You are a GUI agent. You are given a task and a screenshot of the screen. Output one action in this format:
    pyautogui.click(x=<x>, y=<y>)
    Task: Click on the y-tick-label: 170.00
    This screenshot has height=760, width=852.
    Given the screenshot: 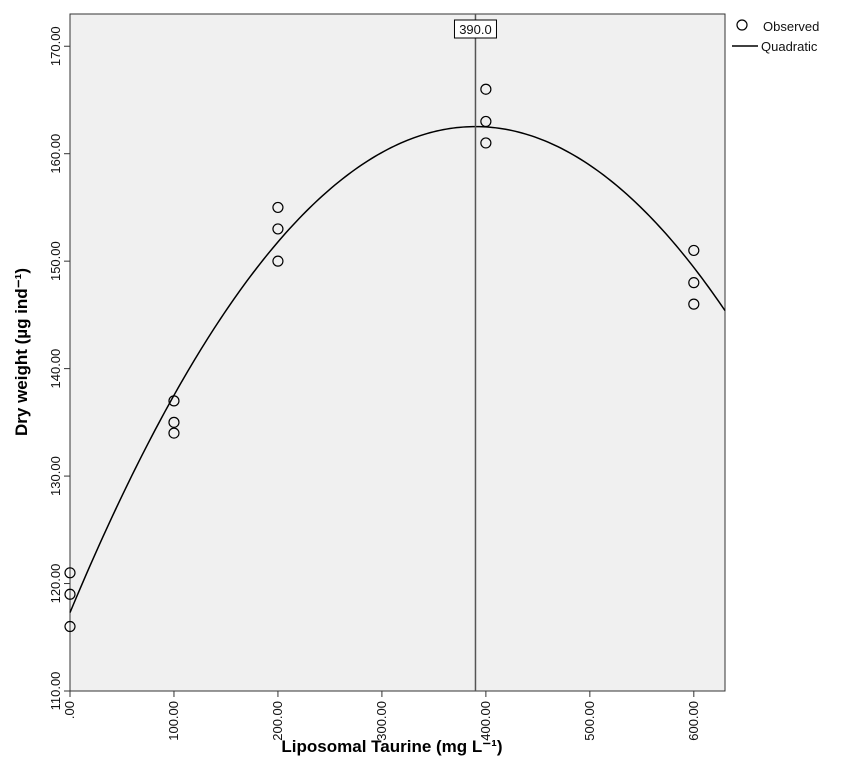 What is the action you would take?
    pyautogui.click(x=55, y=46)
    